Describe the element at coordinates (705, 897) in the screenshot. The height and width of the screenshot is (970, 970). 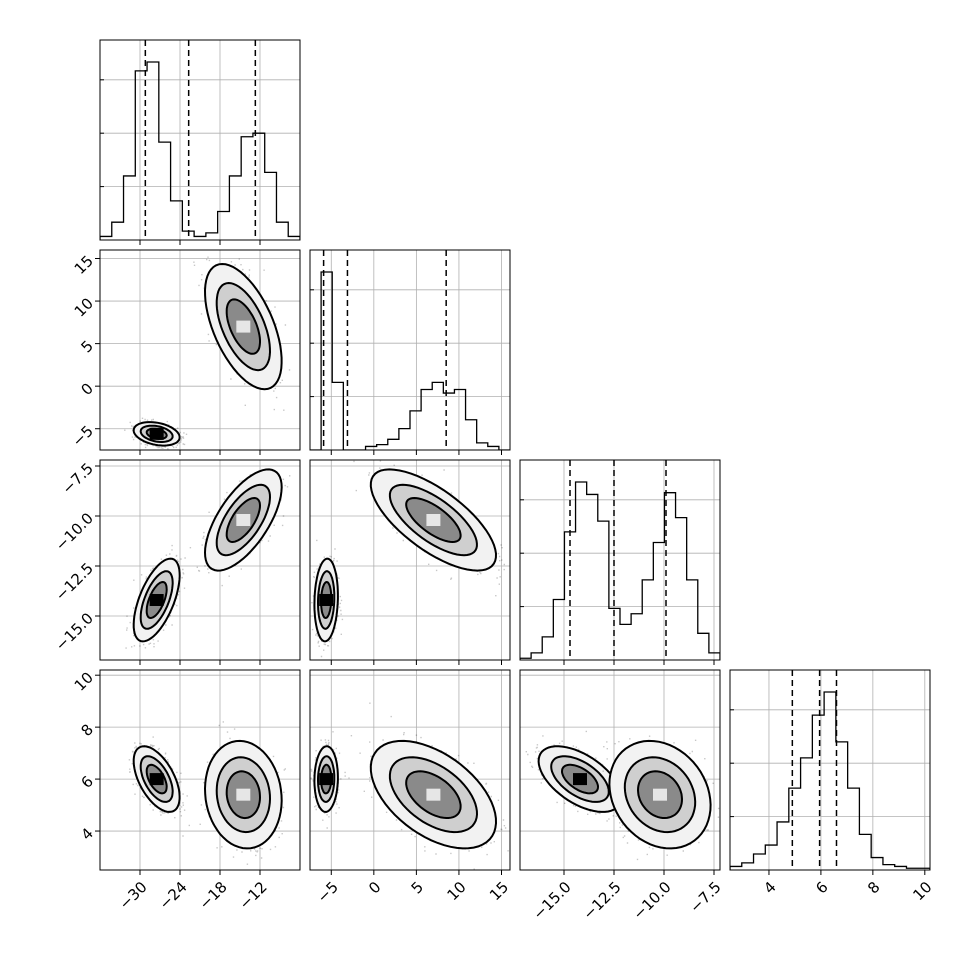
I see `x-tick-label: −7.5` at that location.